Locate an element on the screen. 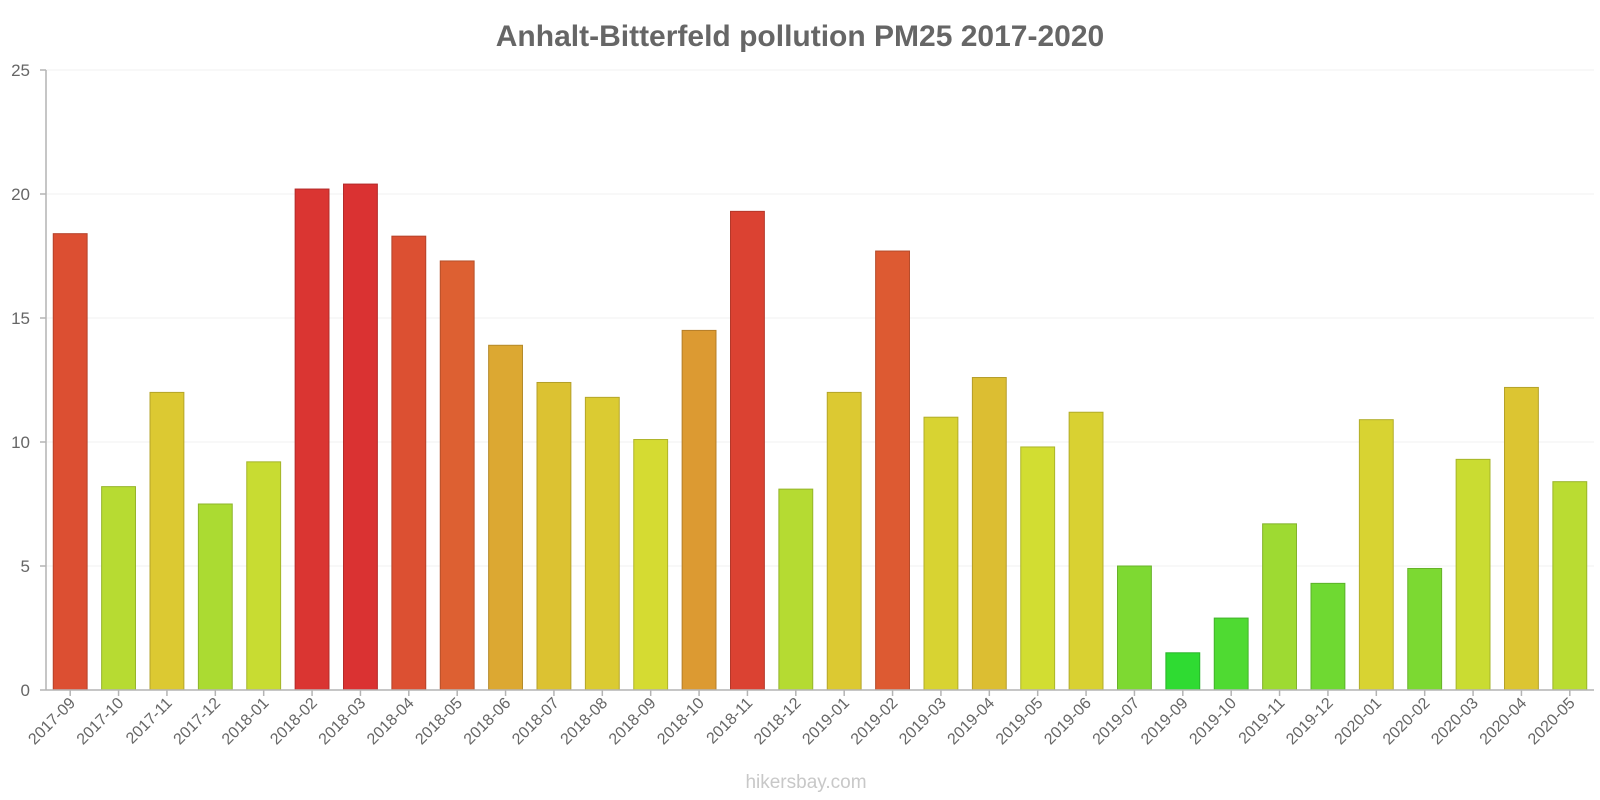 The height and width of the screenshot is (800, 1600). x-tick-label: 2017-09 is located at coordinates (52, 722).